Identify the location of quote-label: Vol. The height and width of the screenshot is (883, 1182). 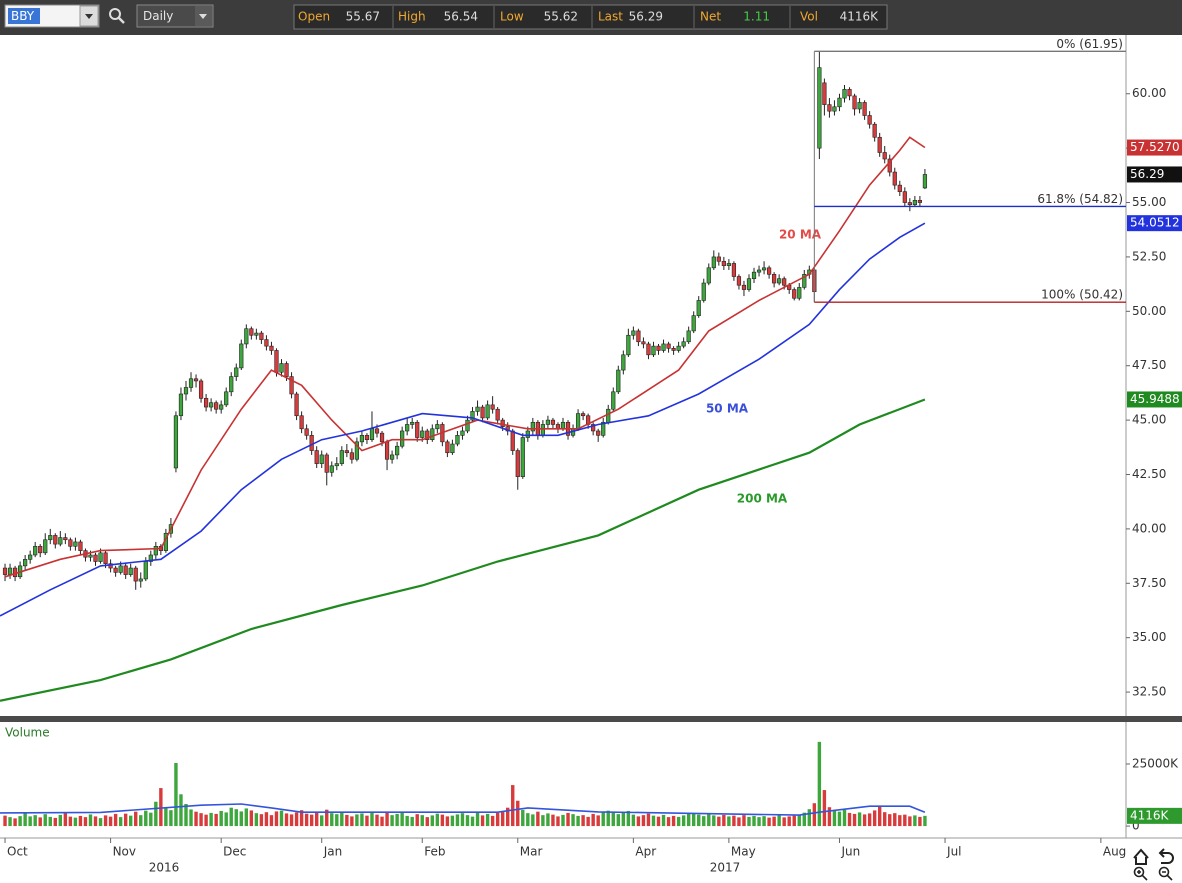
(809, 17).